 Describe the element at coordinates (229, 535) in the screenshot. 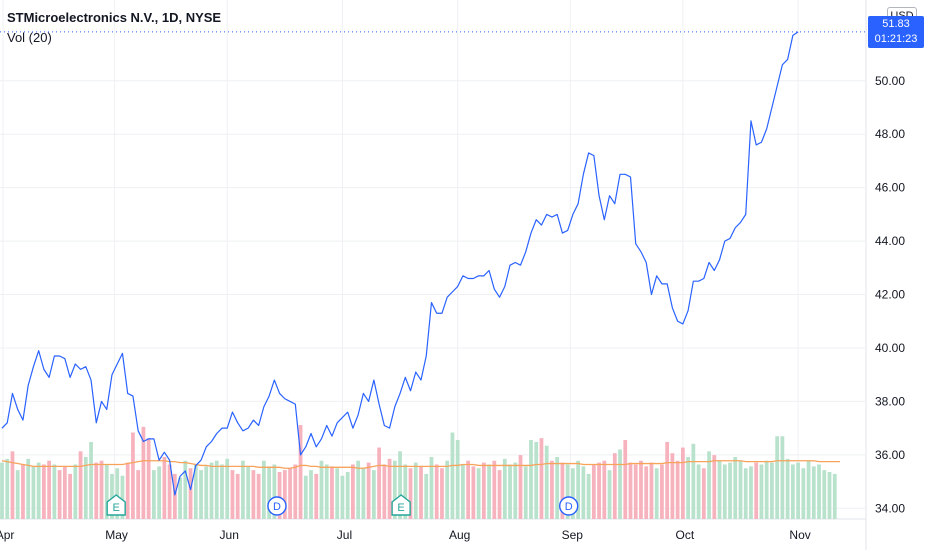

I see `x-tick-label: Jun` at that location.